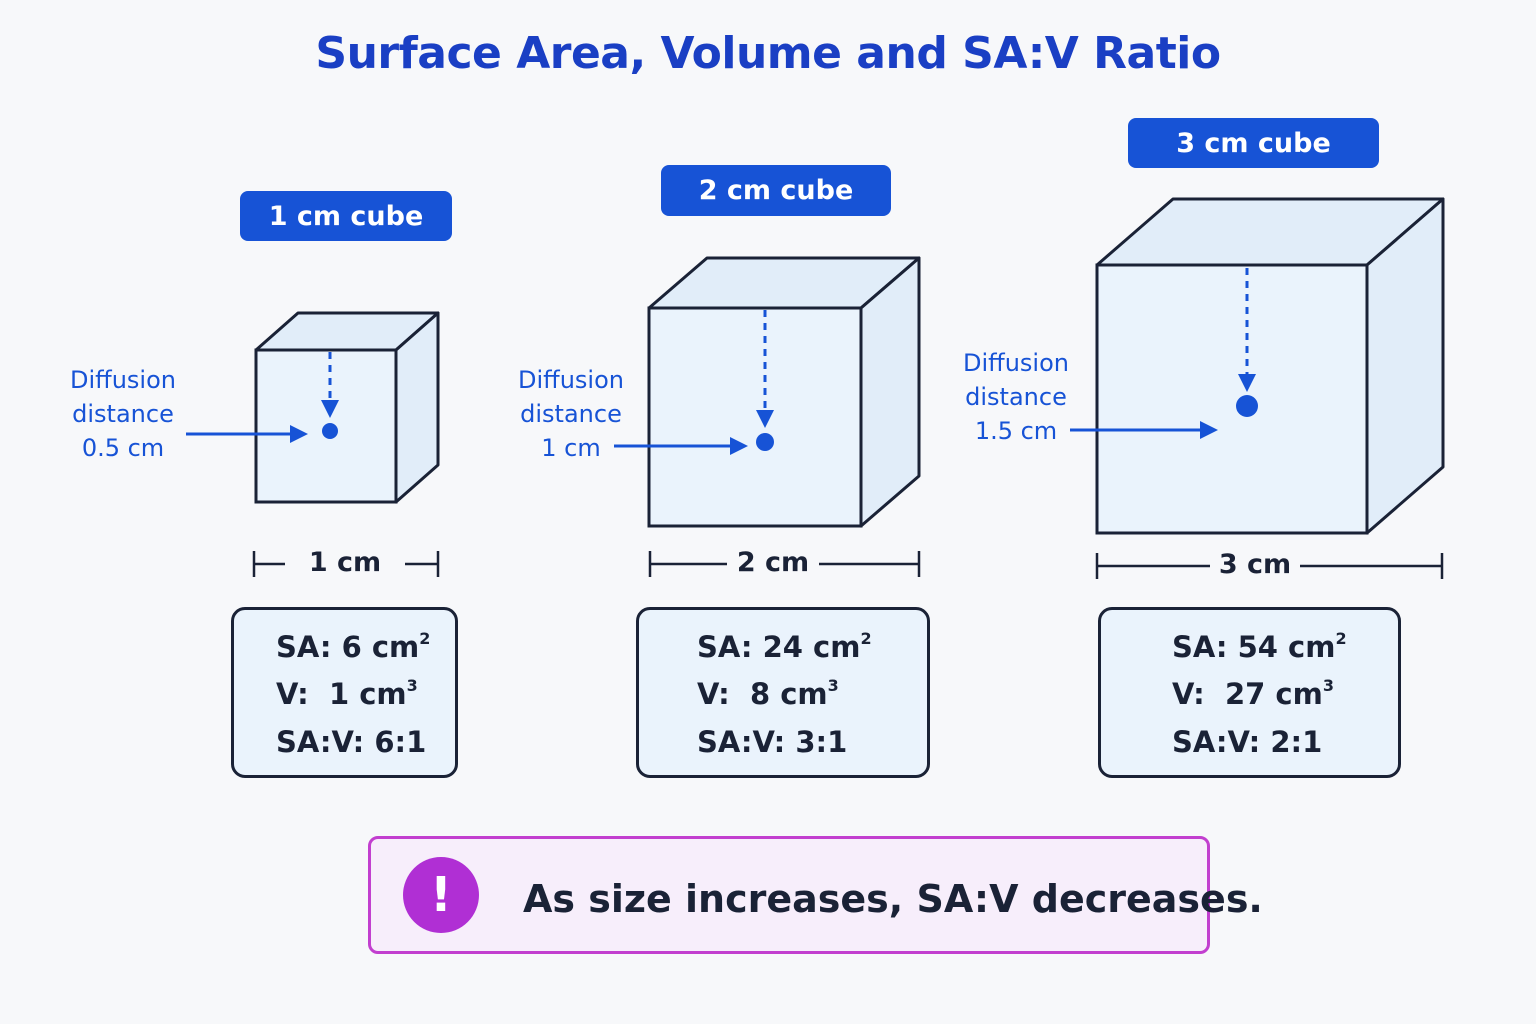 This screenshot has height=1024, width=1536. I want to click on diffusion-value: 0.5 cm, so click(123, 448).